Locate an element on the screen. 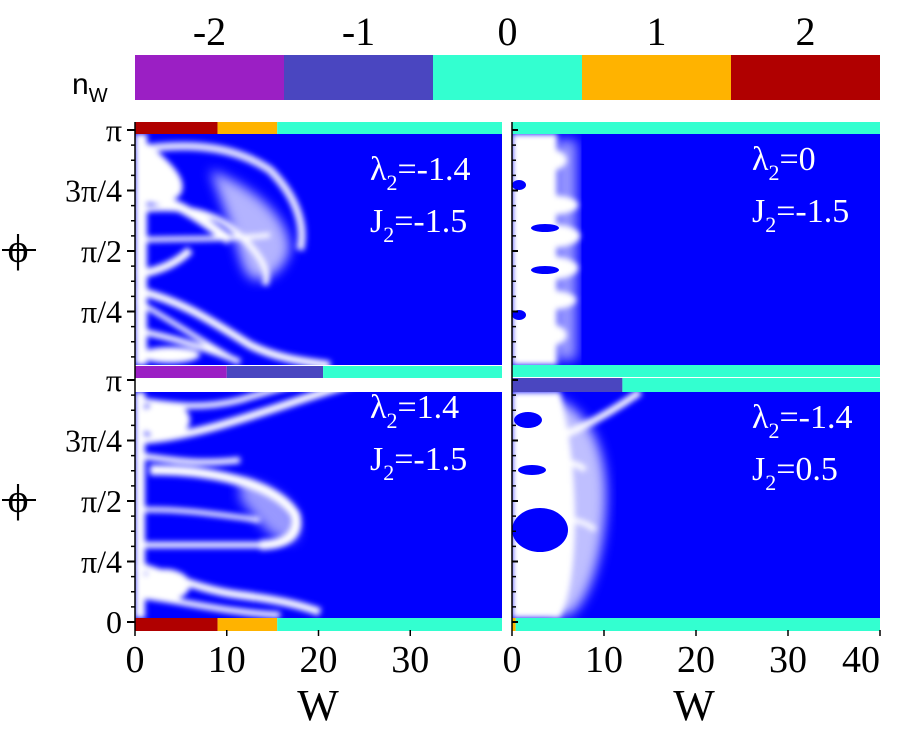 The height and width of the screenshot is (732, 909). panel-bottom-right-features is located at coordinates (577, 505).